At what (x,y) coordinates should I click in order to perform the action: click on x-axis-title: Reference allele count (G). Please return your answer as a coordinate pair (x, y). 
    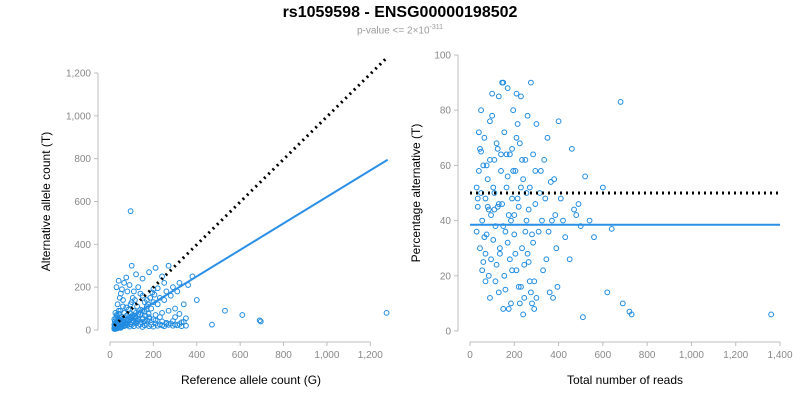
    Looking at the image, I should click on (251, 380).